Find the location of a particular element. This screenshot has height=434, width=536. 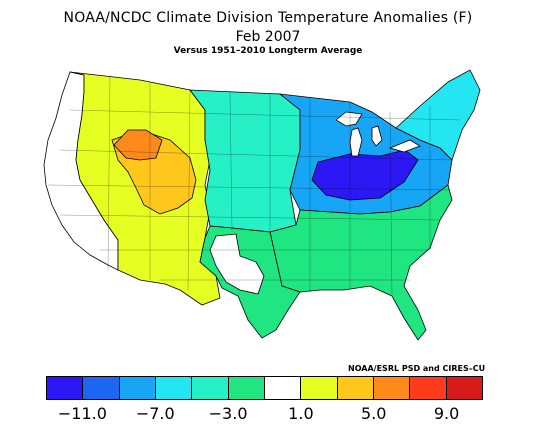

great-lakes is located at coordinates (378, 134).